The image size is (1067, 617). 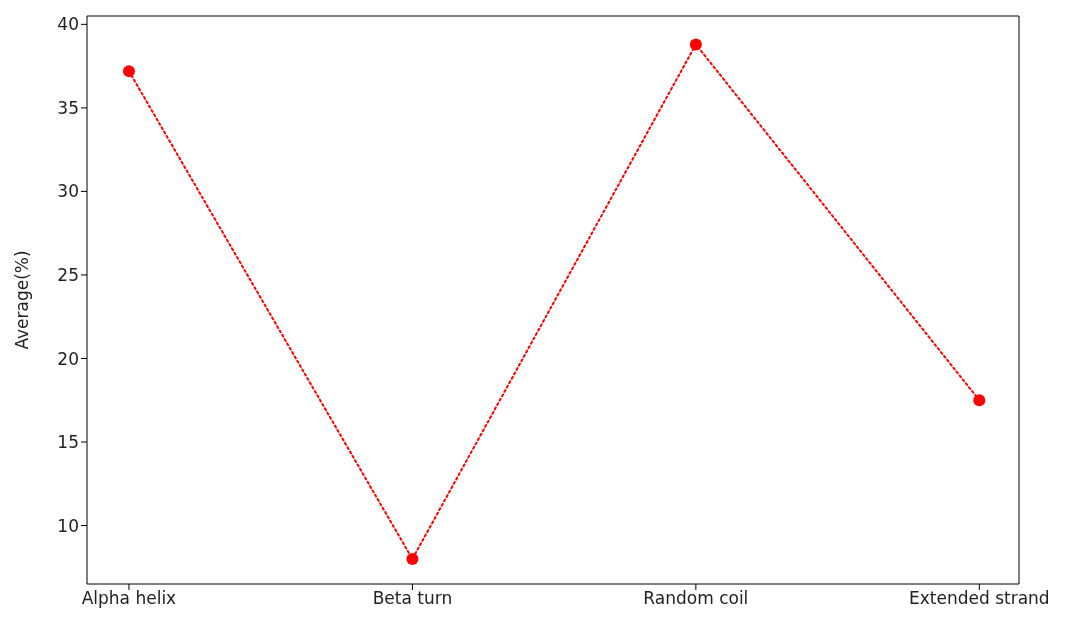 What do you see at coordinates (68, 191) in the screenshot?
I see `y-tick-label: 30` at bounding box center [68, 191].